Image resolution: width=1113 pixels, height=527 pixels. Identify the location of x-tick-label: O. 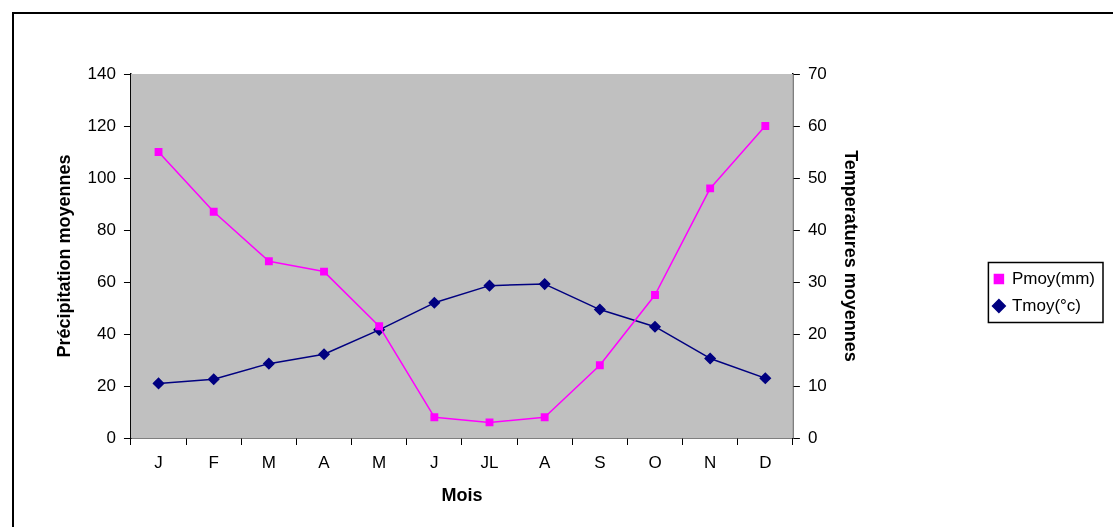
(655, 462).